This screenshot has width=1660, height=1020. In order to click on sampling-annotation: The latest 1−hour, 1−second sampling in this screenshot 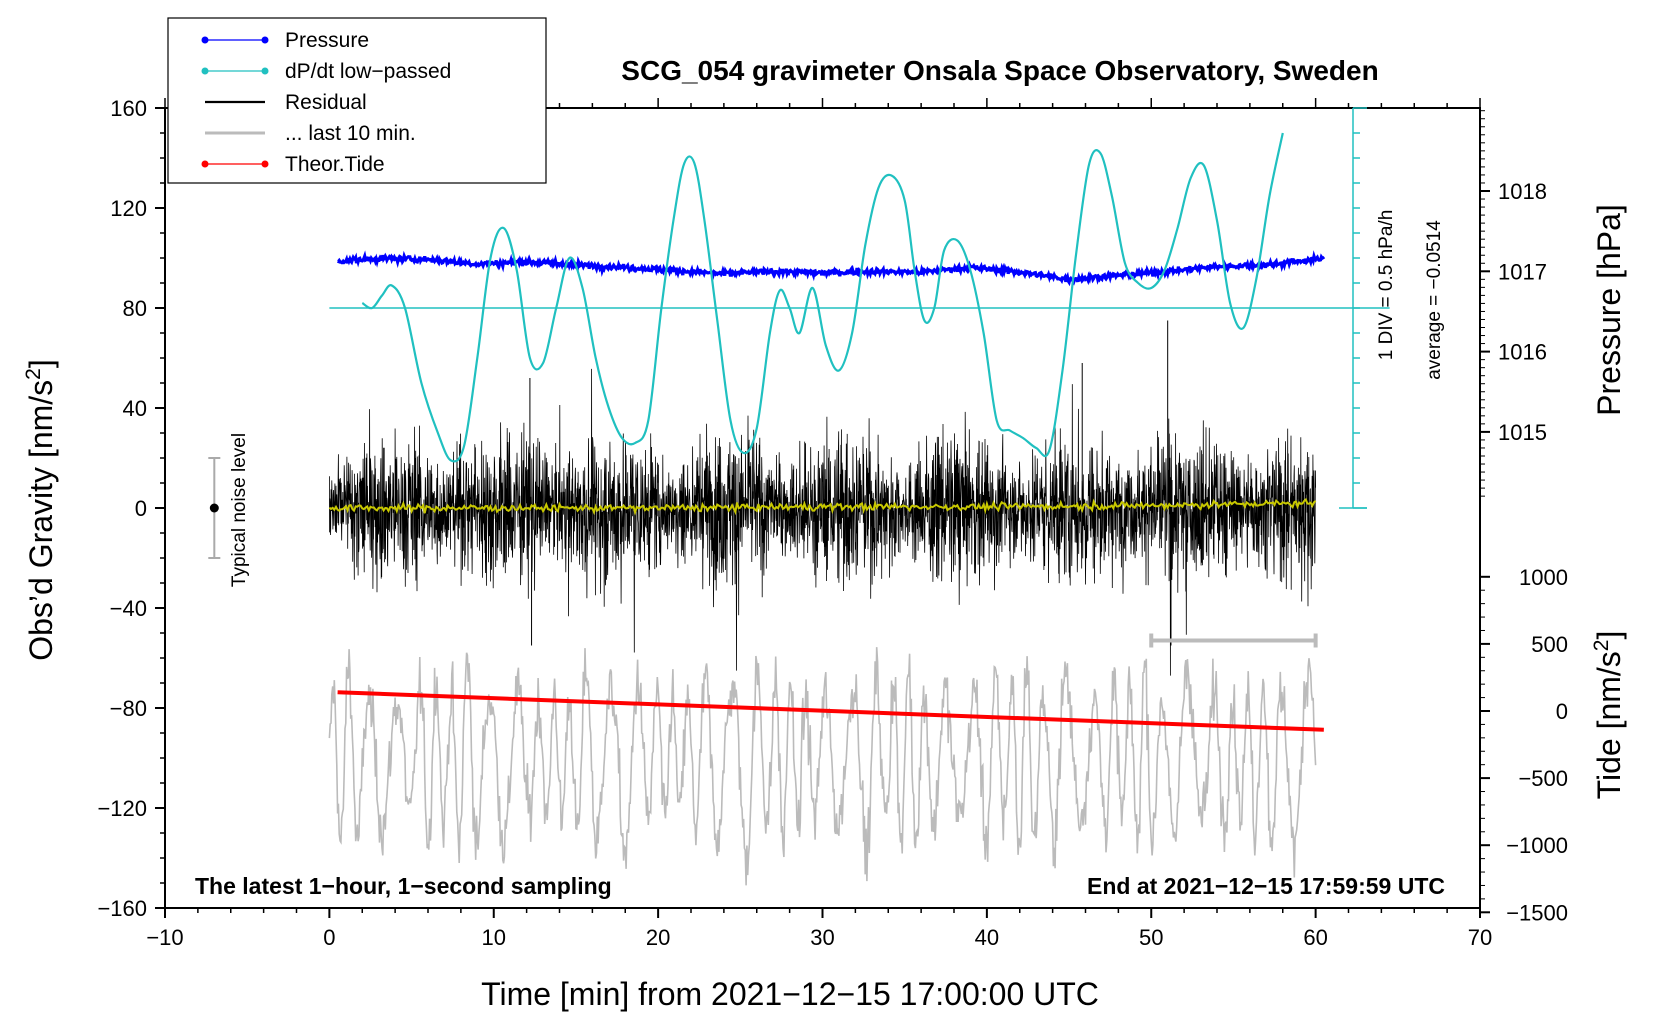, I will do `click(403, 886)`.